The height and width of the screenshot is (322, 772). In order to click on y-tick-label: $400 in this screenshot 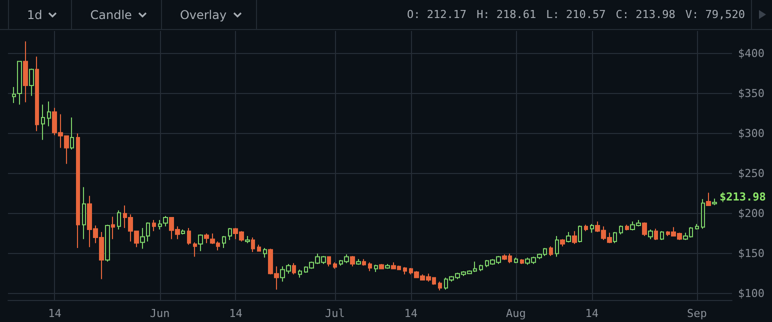, I will do `click(751, 53)`.